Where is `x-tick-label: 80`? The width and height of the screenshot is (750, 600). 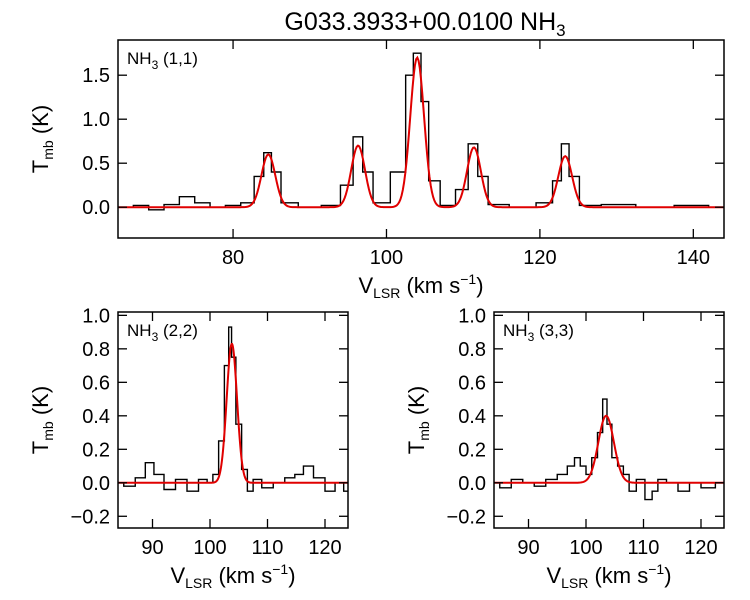 x-tick-label: 80 is located at coordinates (233, 258).